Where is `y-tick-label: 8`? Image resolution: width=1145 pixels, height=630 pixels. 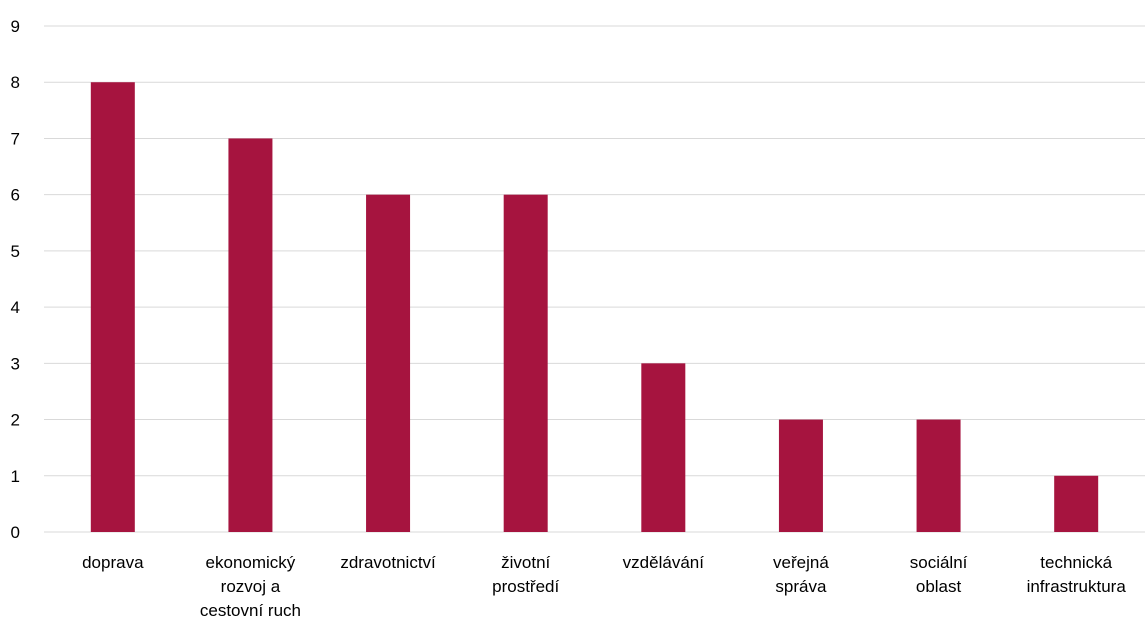 y-tick-label: 8 is located at coordinates (15, 82).